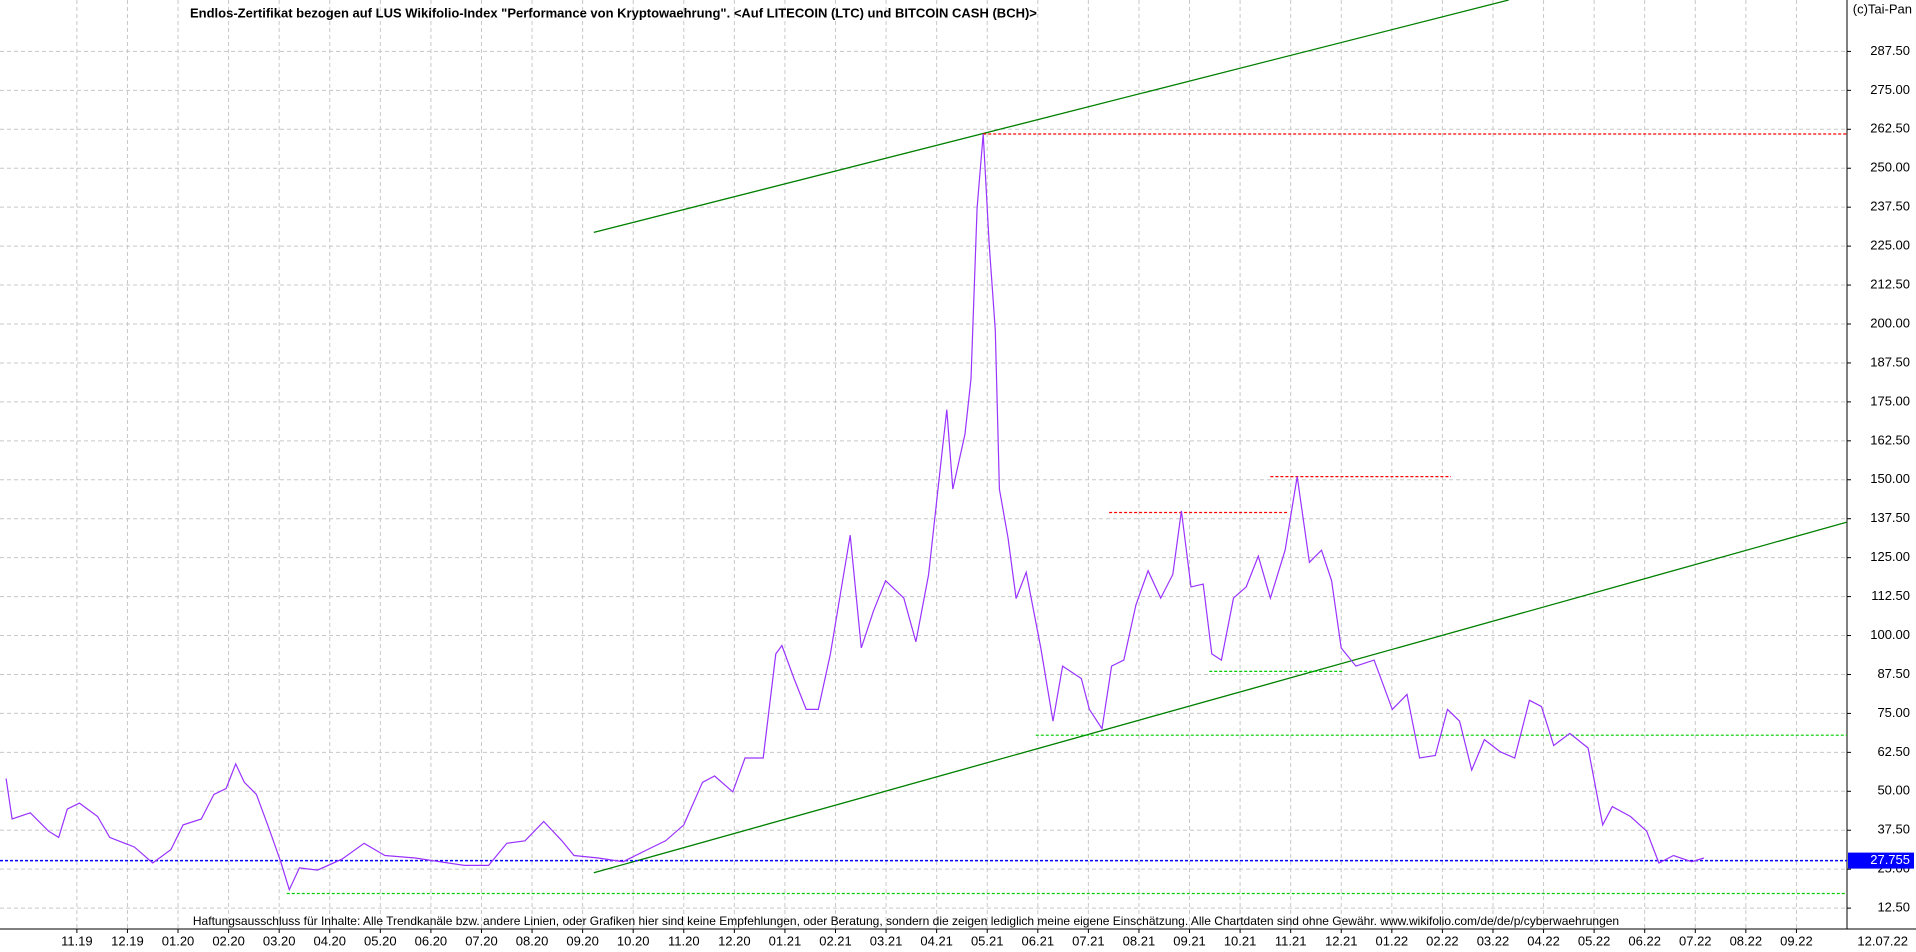 The width and height of the screenshot is (1916, 952). I want to click on last-price-box, so click(1881, 860).